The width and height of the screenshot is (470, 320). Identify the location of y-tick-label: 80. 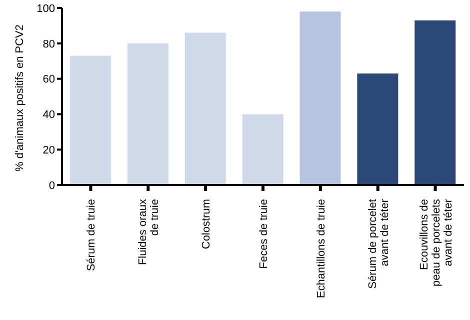
(48, 44).